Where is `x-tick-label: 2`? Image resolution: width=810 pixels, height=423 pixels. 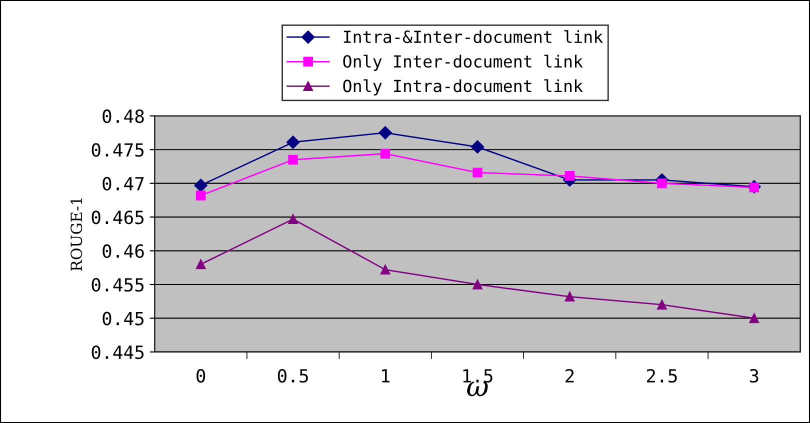 x-tick-label: 2 is located at coordinates (570, 375).